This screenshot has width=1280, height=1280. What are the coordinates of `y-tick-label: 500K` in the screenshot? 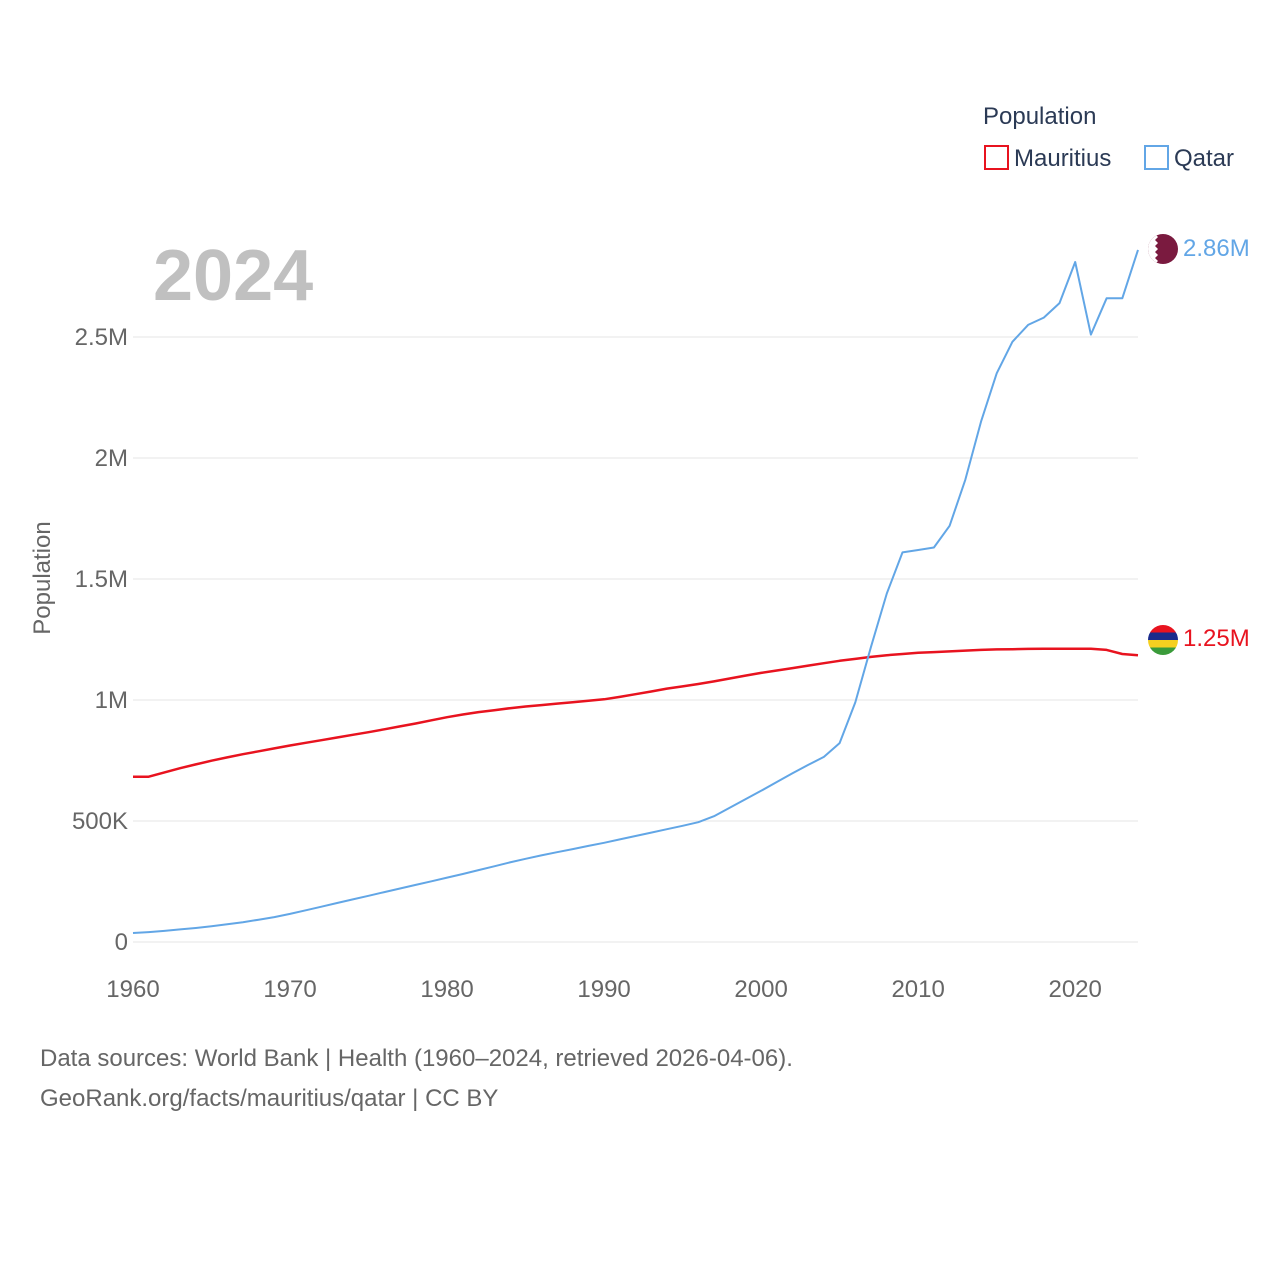 It's located at (100, 821).